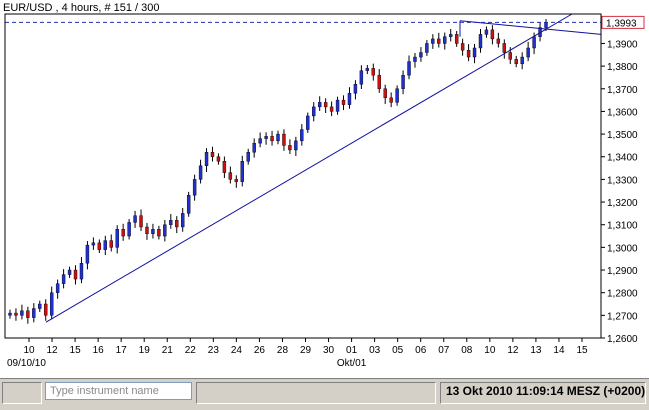  I want to click on chart-title: EUR/USD , 4 hours, # 151 / 300, so click(81, 8).